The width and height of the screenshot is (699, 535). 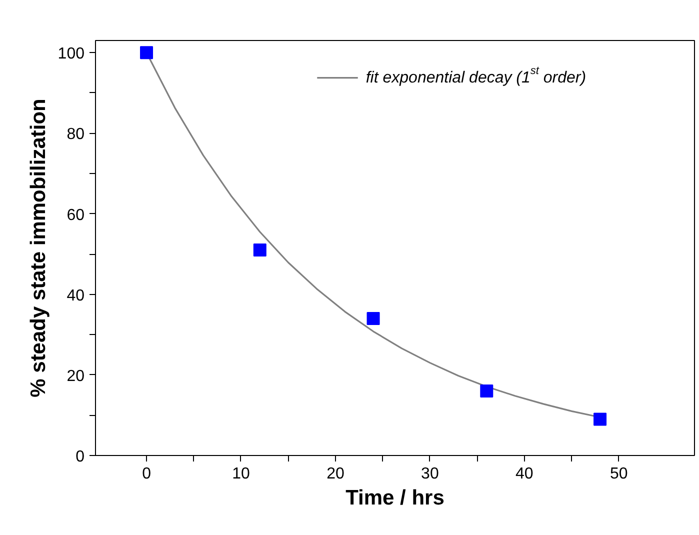 What do you see at coordinates (75, 135) in the screenshot?
I see `y-tick-label: 80` at bounding box center [75, 135].